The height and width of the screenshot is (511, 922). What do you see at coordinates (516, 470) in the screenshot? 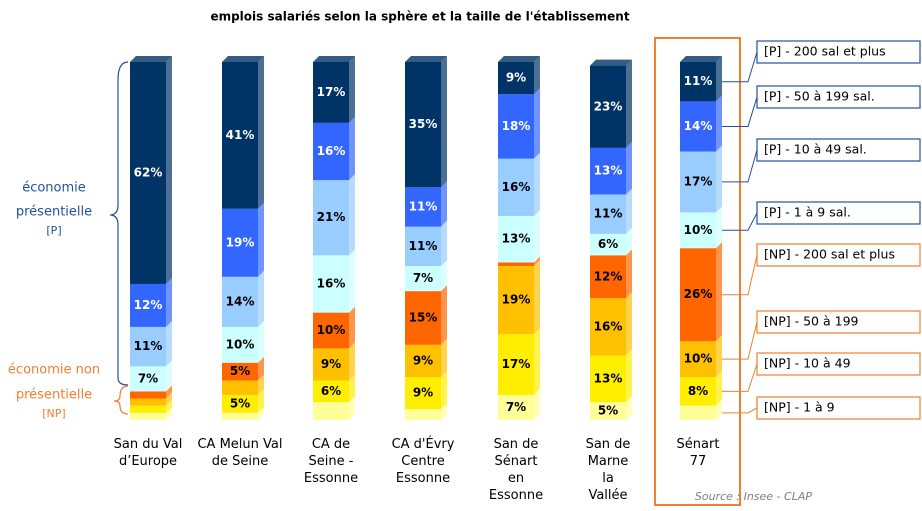
I see `x-tick-label: San de Sénart en Essonne` at bounding box center [516, 470].